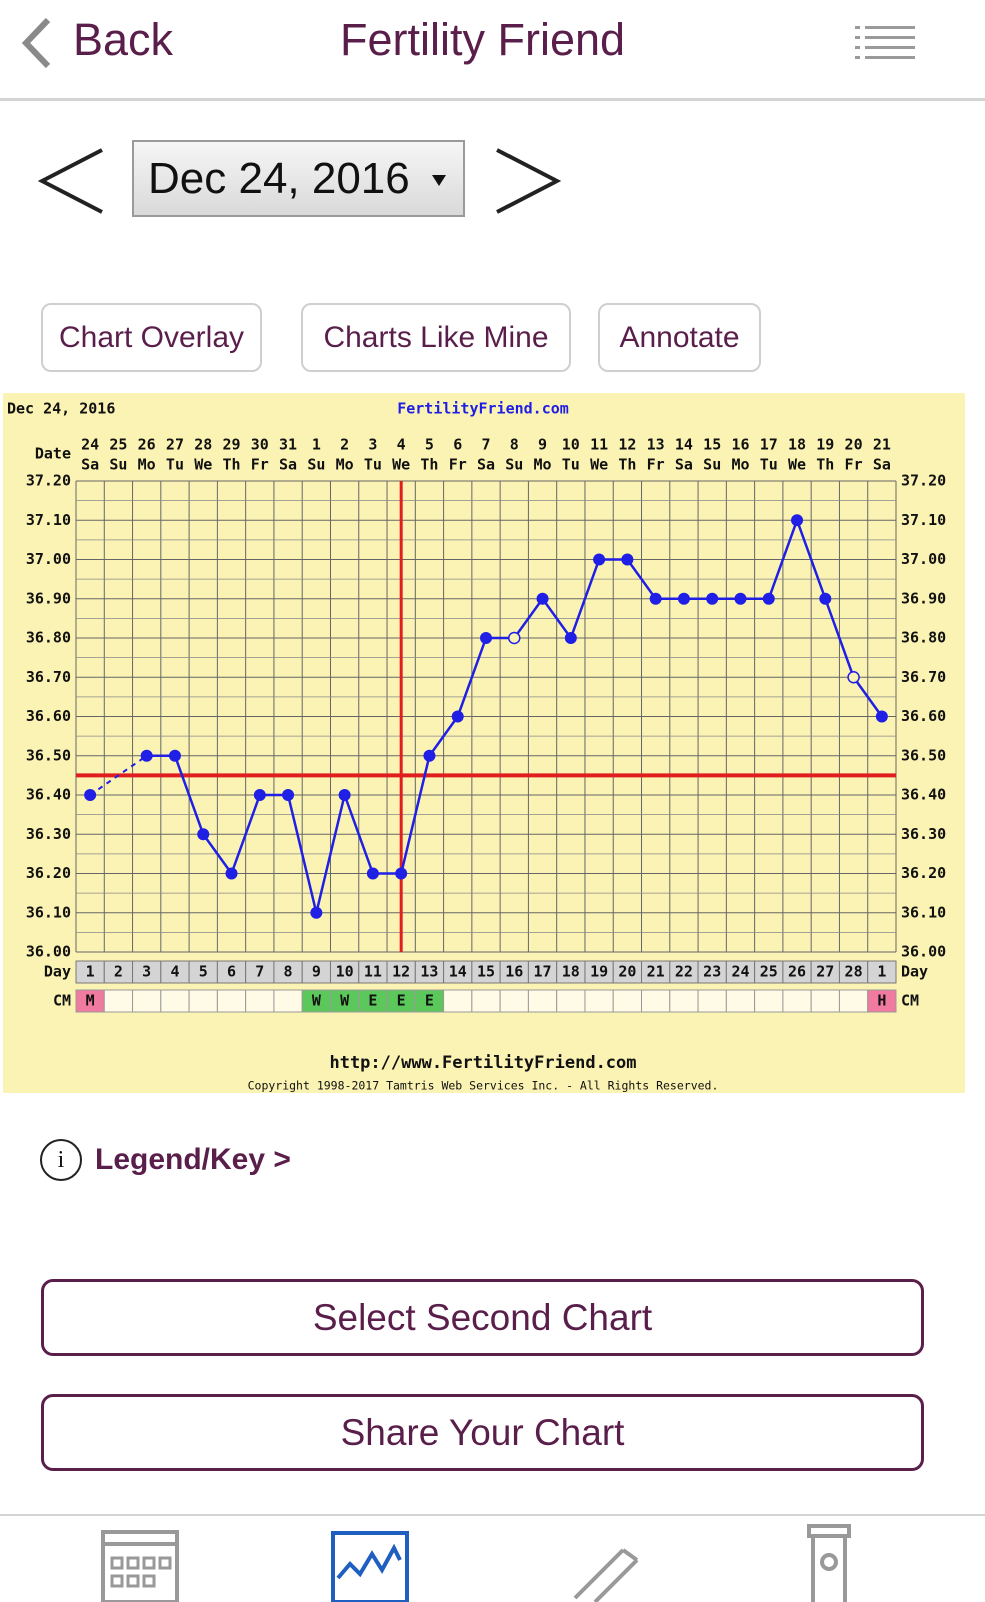  Describe the element at coordinates (36, 43) in the screenshot. I see `back-icon` at that location.